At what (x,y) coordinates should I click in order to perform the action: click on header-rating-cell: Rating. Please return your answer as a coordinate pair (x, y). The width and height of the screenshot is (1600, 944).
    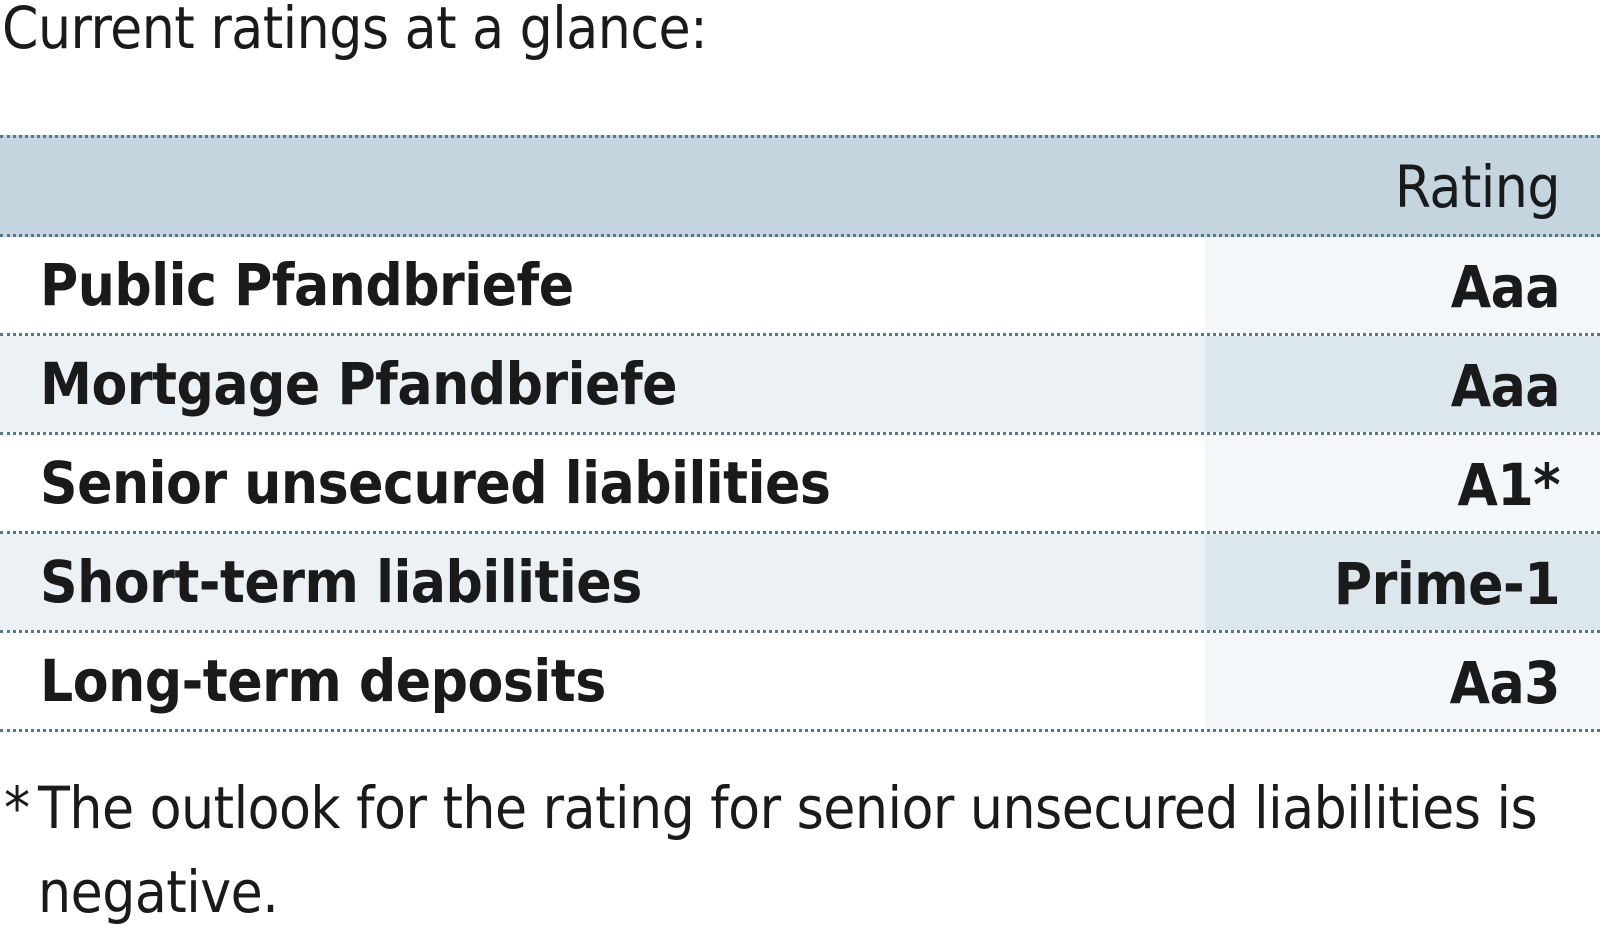
    Looking at the image, I should click on (1477, 187).